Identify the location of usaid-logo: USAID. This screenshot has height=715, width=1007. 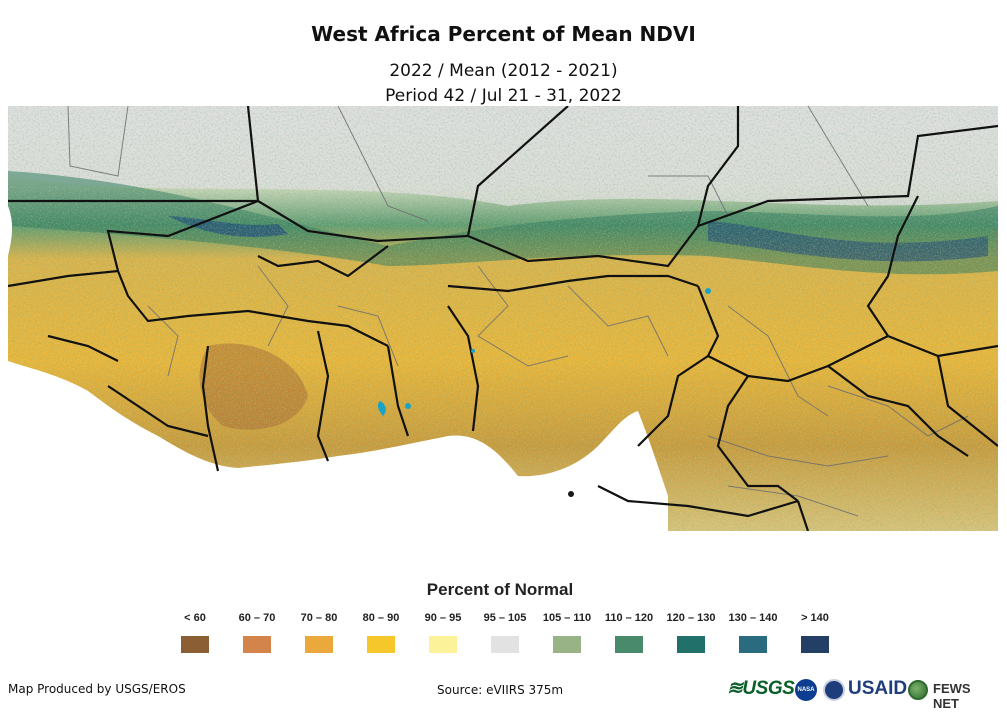
(878, 688).